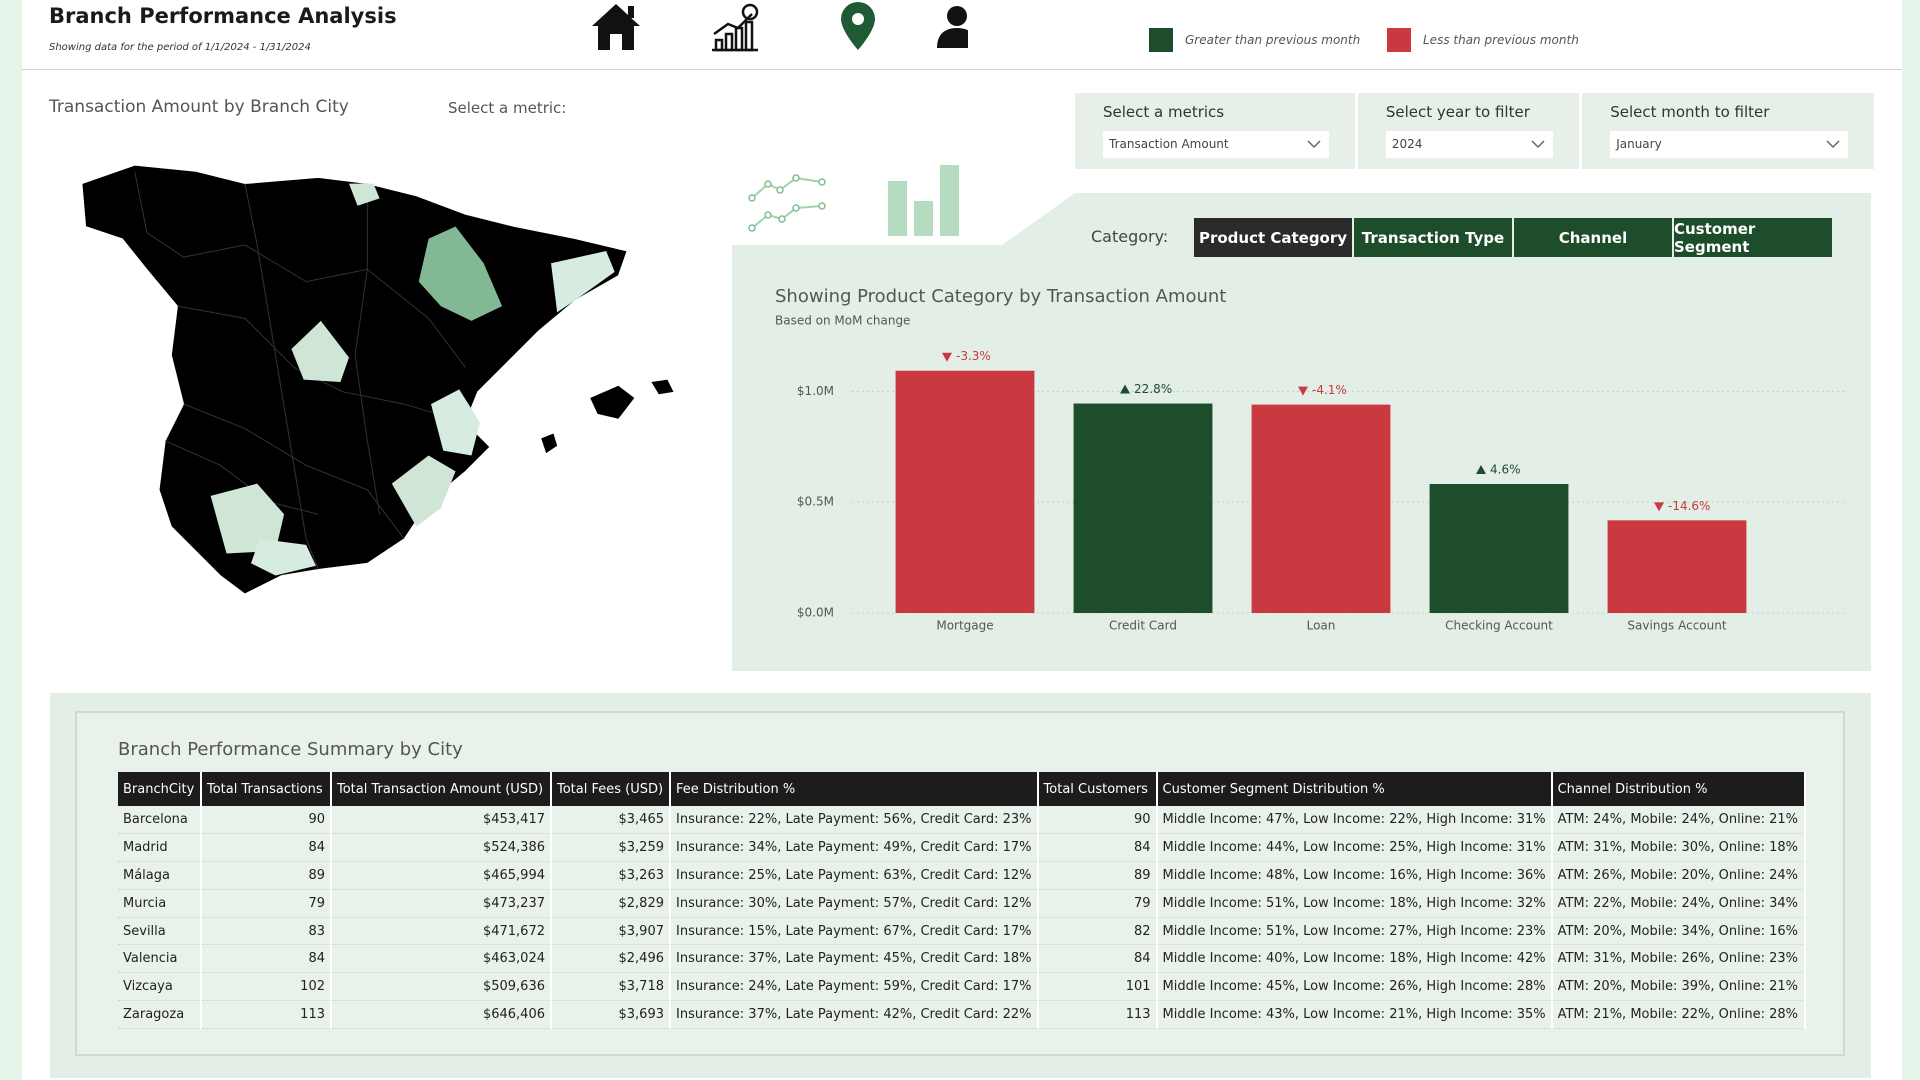  What do you see at coordinates (266, 987) in the screenshot?
I see `table-cell: 102` at bounding box center [266, 987].